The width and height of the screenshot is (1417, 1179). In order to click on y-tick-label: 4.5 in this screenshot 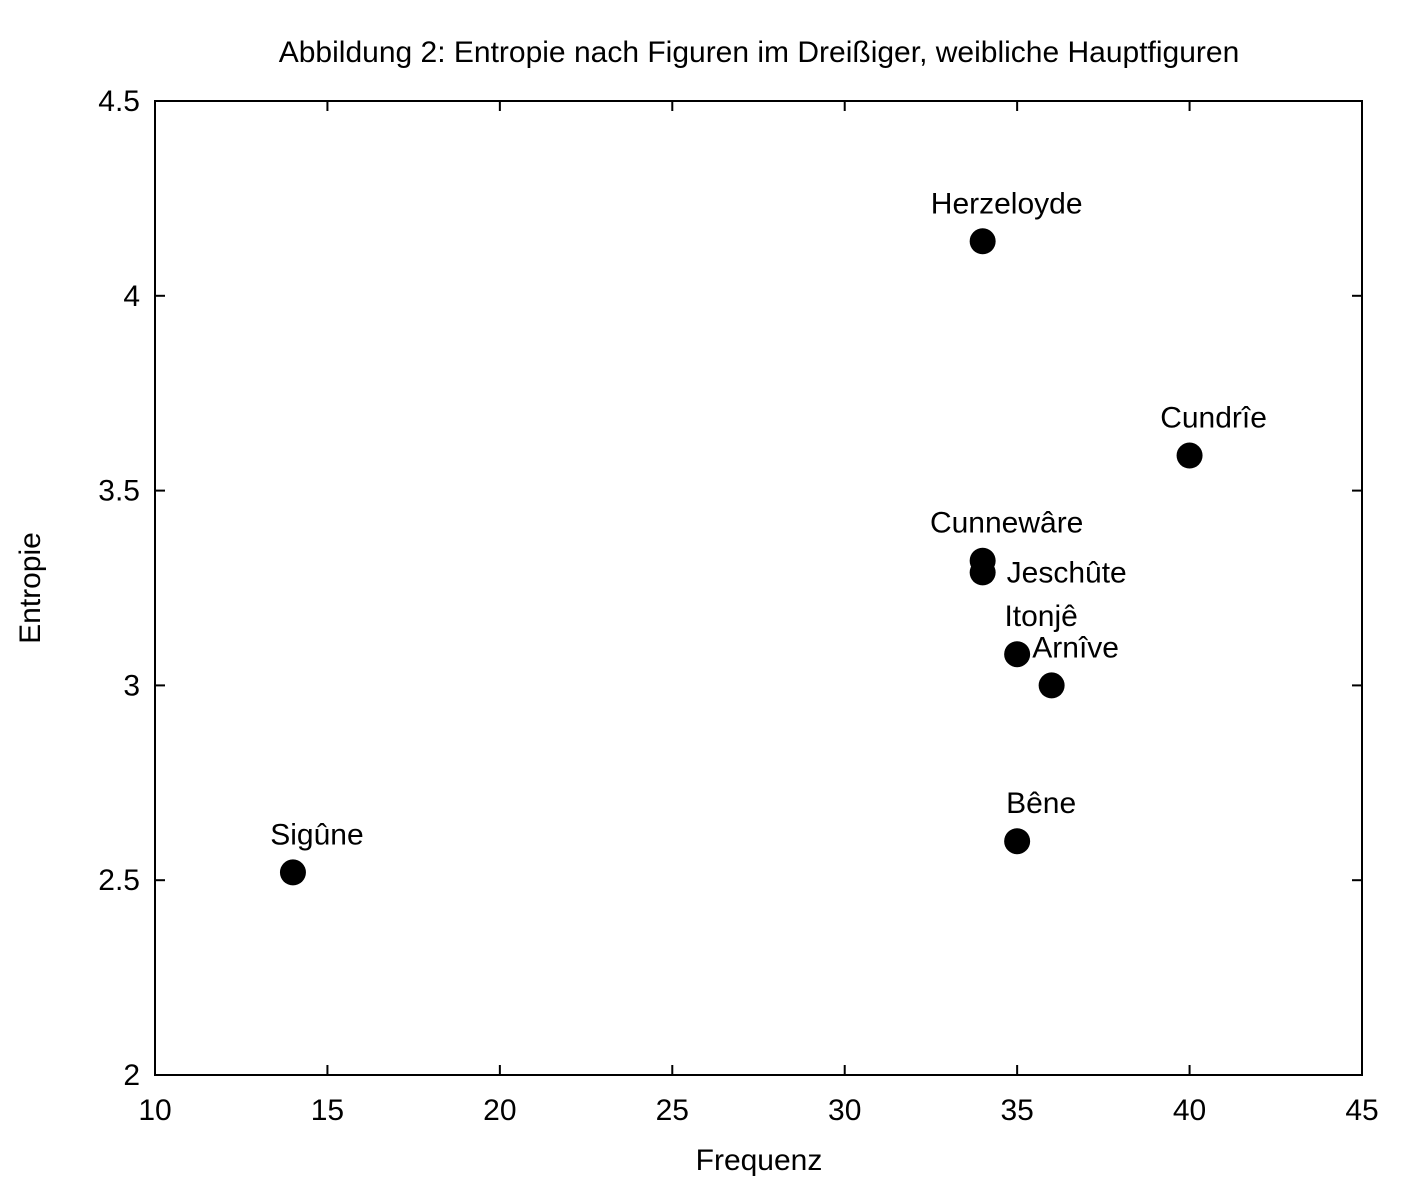, I will do `click(119, 101)`.